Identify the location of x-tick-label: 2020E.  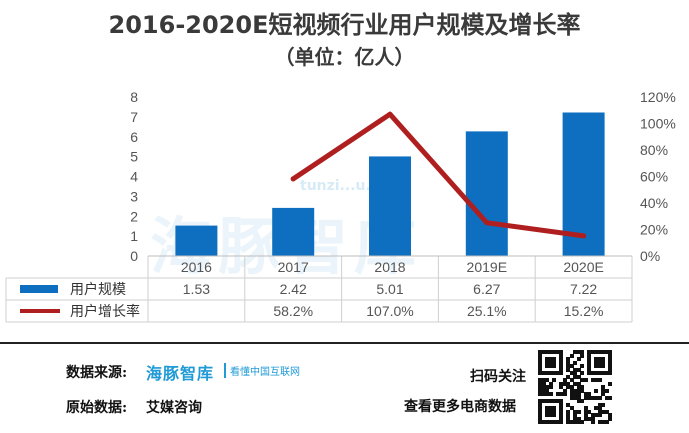
(583, 267).